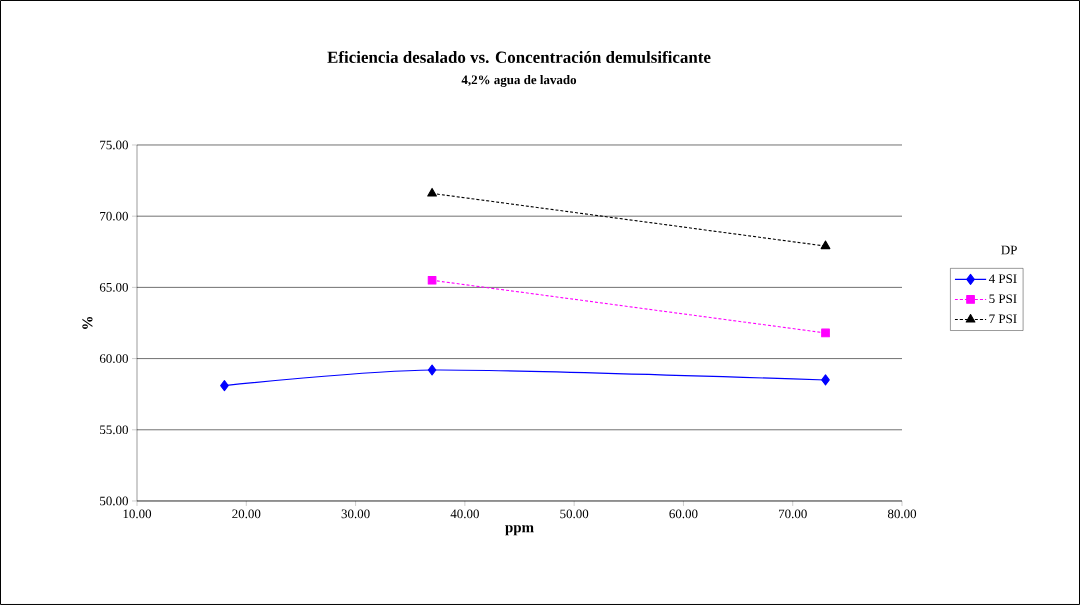 This screenshot has width=1080, height=605. I want to click on legend-label: 7 PSI, so click(1003, 319).